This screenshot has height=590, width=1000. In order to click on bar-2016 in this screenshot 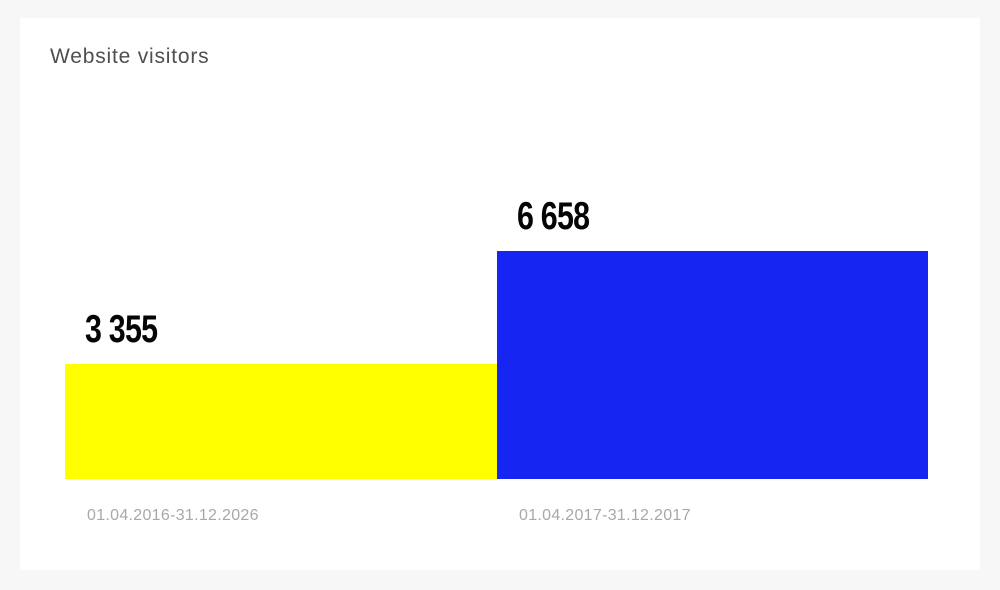, I will do `click(281, 421)`.